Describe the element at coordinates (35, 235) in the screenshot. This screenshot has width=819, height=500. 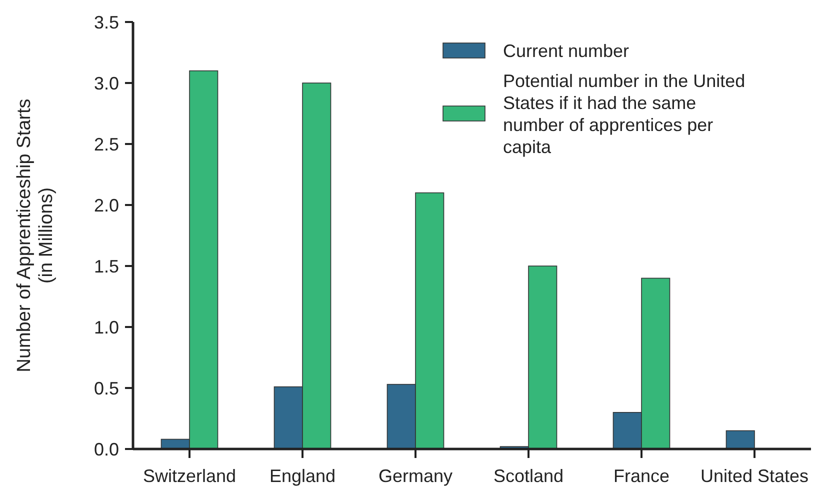
I see `y-axis-title: Number of Apprenticeship Starts (in Millions)` at that location.